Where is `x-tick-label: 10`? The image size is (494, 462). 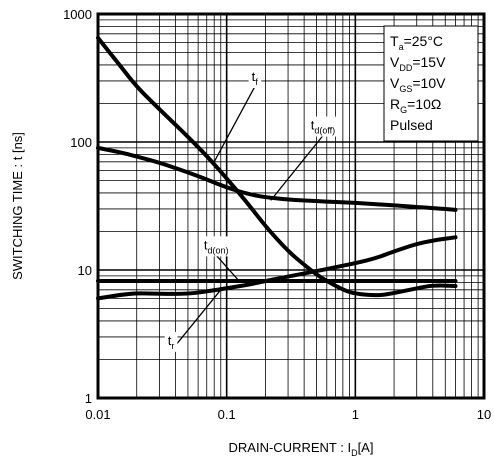 x-tick-label: 10 is located at coordinates (484, 414).